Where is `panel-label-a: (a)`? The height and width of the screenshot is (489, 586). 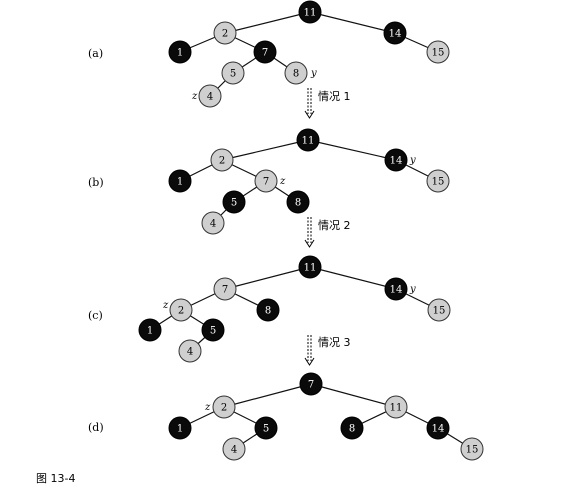
panel-label-a: (a) is located at coordinates (95, 53).